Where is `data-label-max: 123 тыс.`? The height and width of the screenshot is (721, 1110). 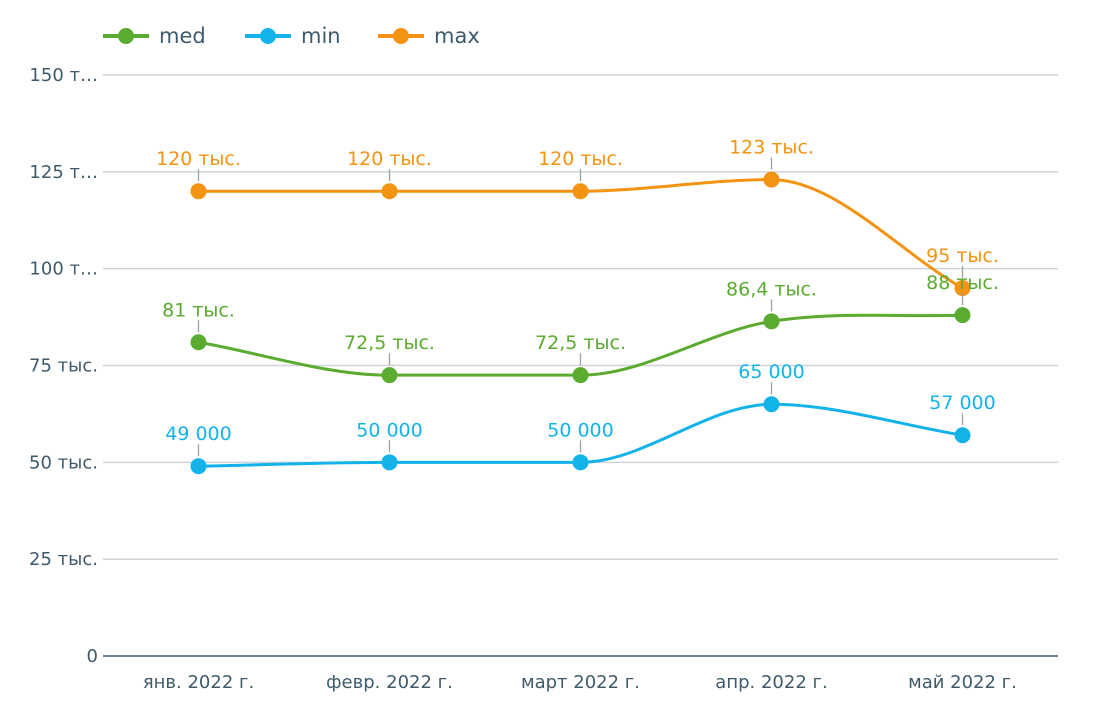
data-label-max: 123 тыс. is located at coordinates (771, 148).